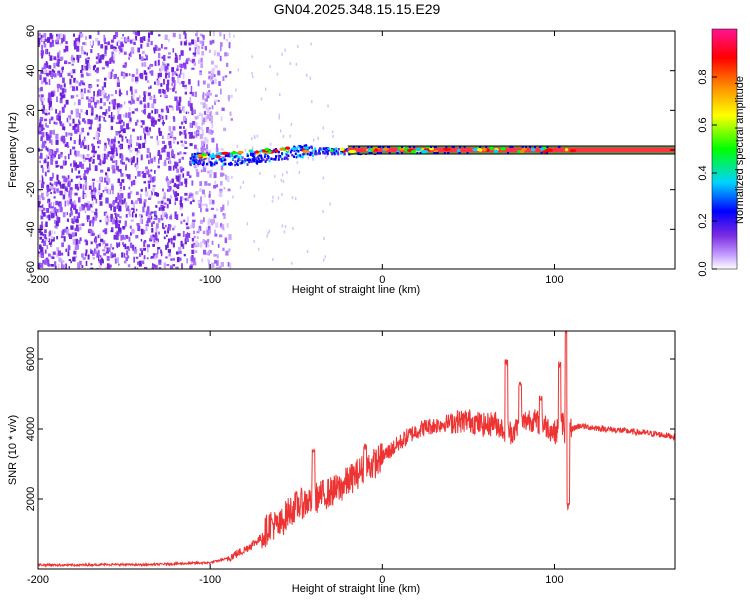 The height and width of the screenshot is (600, 750). I want to click on x-tick-label: 100, so click(554, 280).